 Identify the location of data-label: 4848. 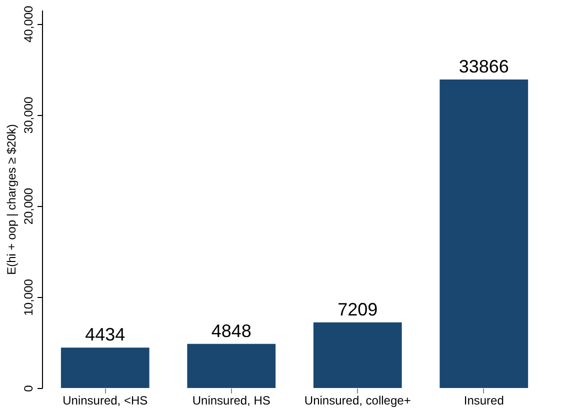
(231, 330).